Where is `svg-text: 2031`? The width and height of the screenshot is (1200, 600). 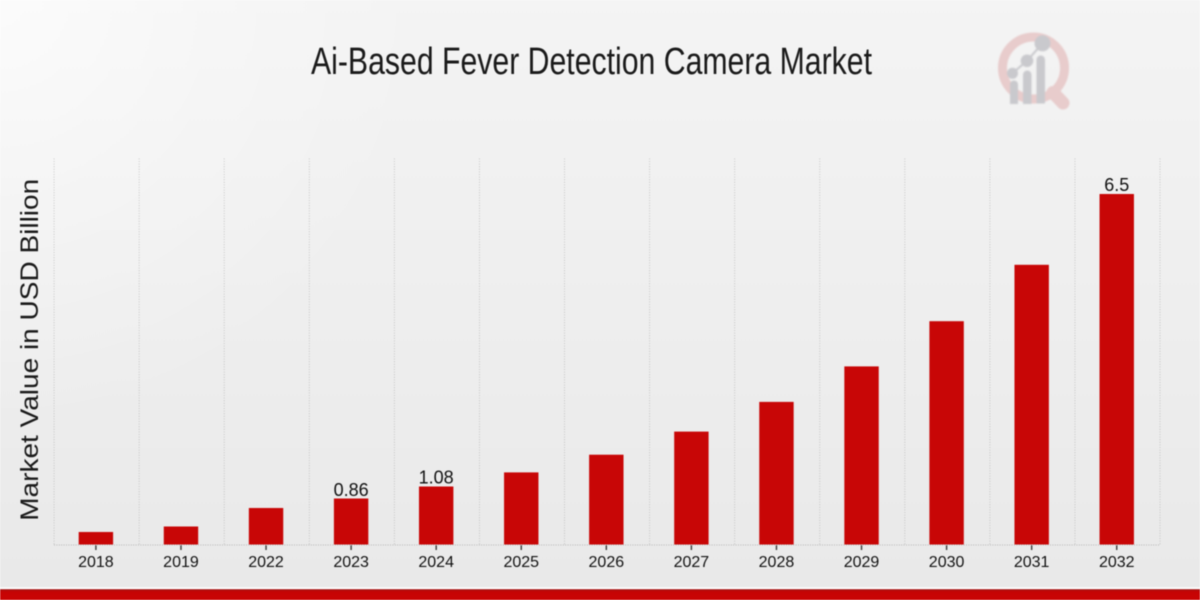
svg-text: 2031 is located at coordinates (1032, 562).